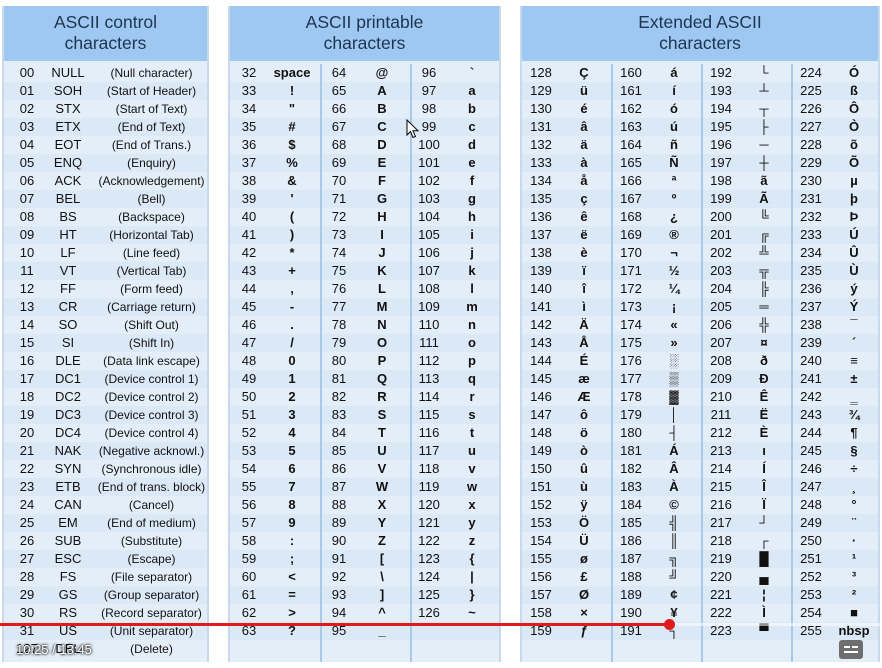 This screenshot has width=882, height=668. I want to click on code-cell: 241, so click(811, 378).